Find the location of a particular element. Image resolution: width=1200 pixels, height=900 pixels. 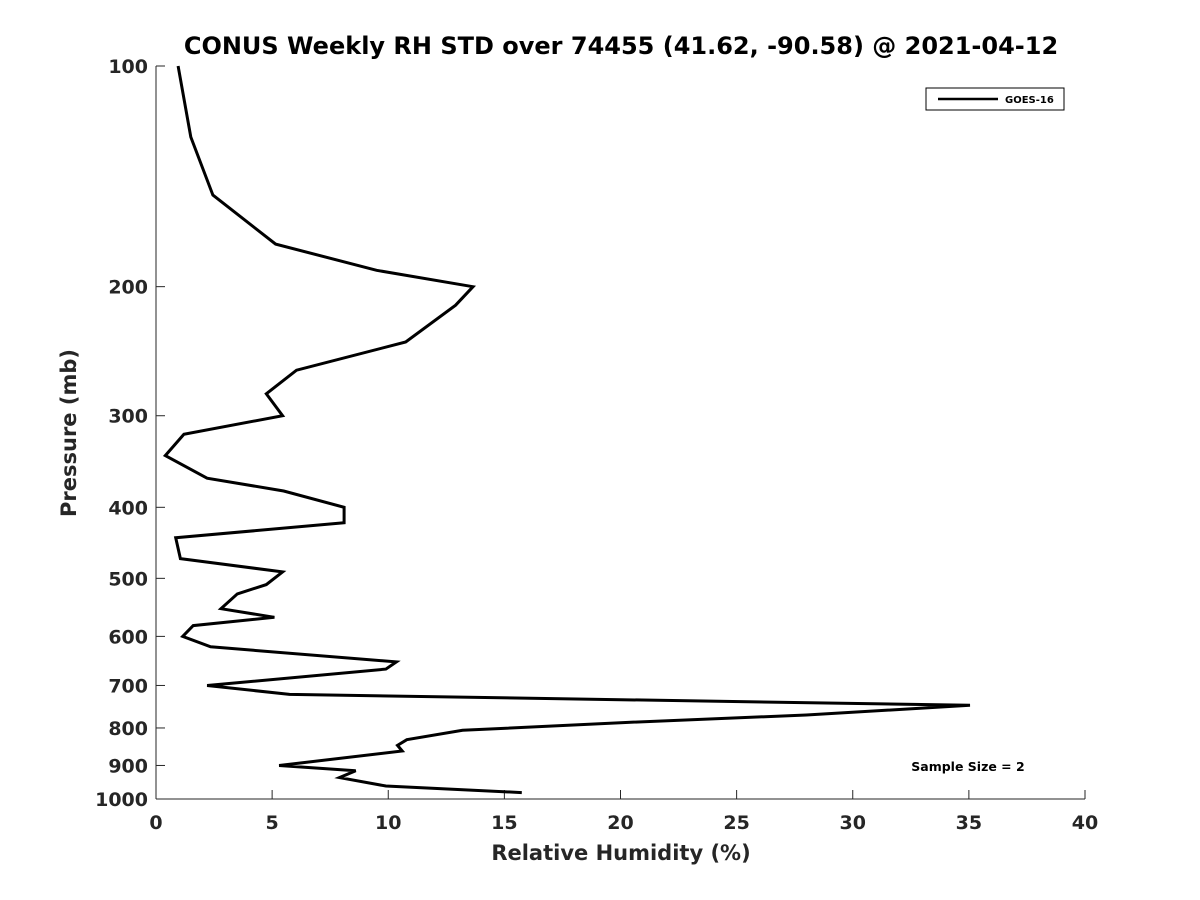

sample-size-annotation: Sample Size = 2 is located at coordinates (967, 766).